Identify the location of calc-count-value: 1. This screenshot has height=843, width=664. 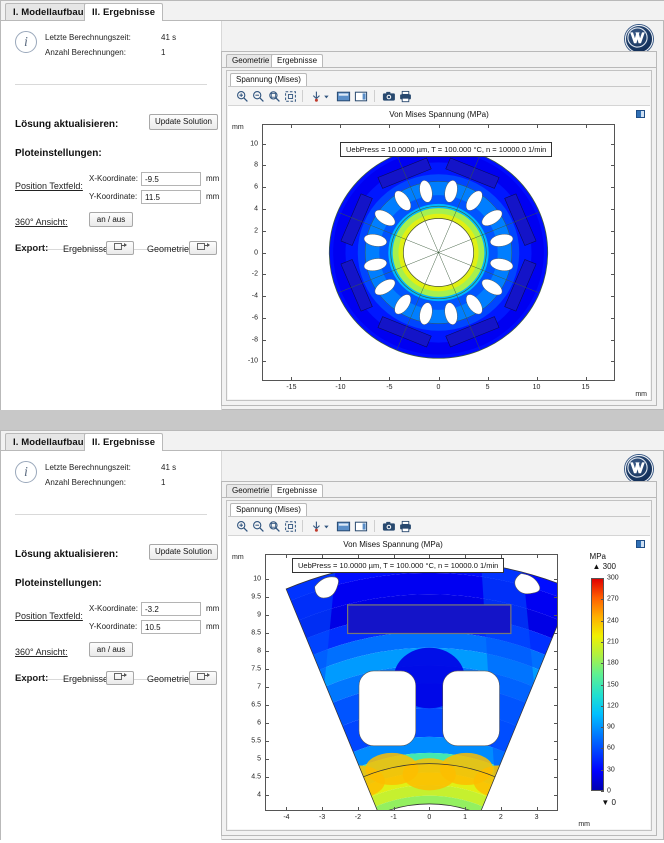
(163, 482).